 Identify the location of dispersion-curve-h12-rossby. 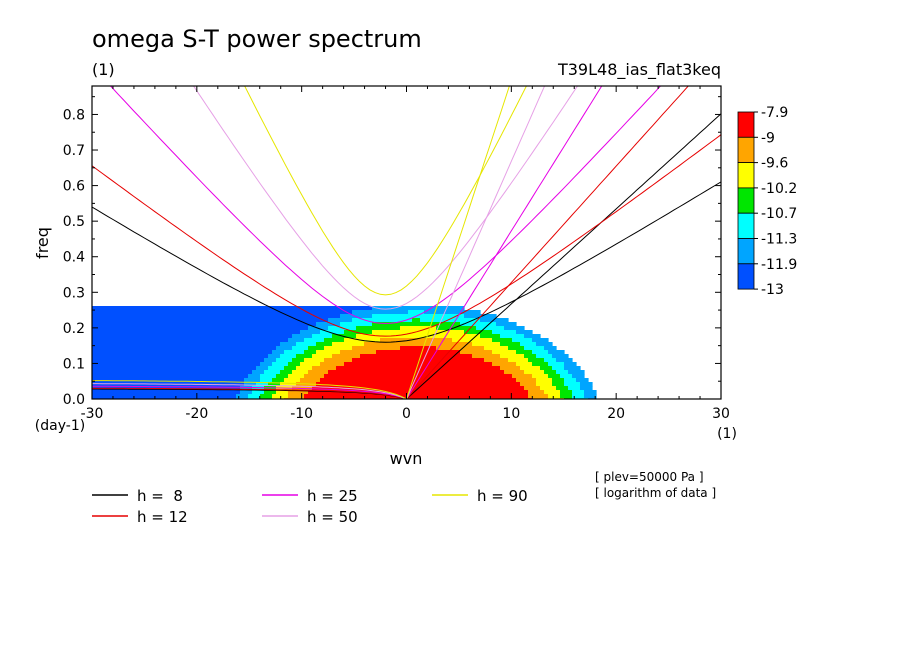
(249, 393).